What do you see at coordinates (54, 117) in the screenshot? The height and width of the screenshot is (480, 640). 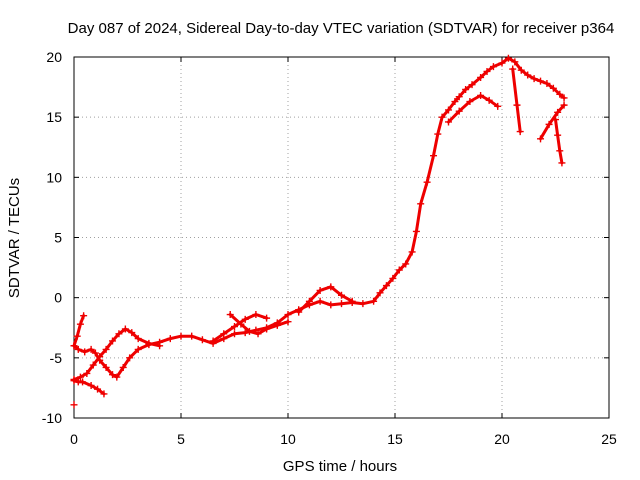 I see `y-tick-label: 15` at bounding box center [54, 117].